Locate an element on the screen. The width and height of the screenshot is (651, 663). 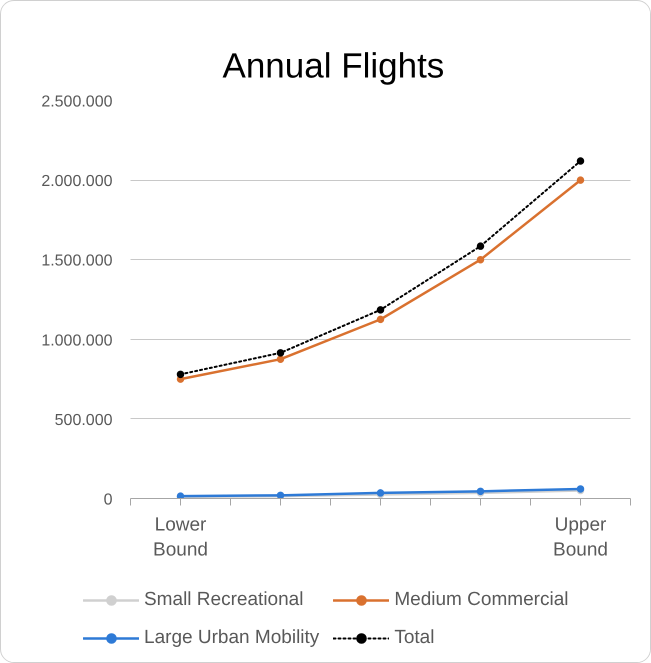
legend-label: Small Recreational is located at coordinates (224, 600).